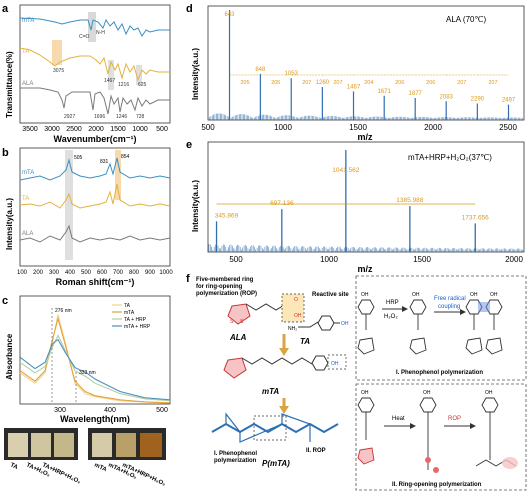 Image resolution: width=530 pixels, height=495 pixels. I want to click on ms-peak-label: 2497, so click(509, 101).